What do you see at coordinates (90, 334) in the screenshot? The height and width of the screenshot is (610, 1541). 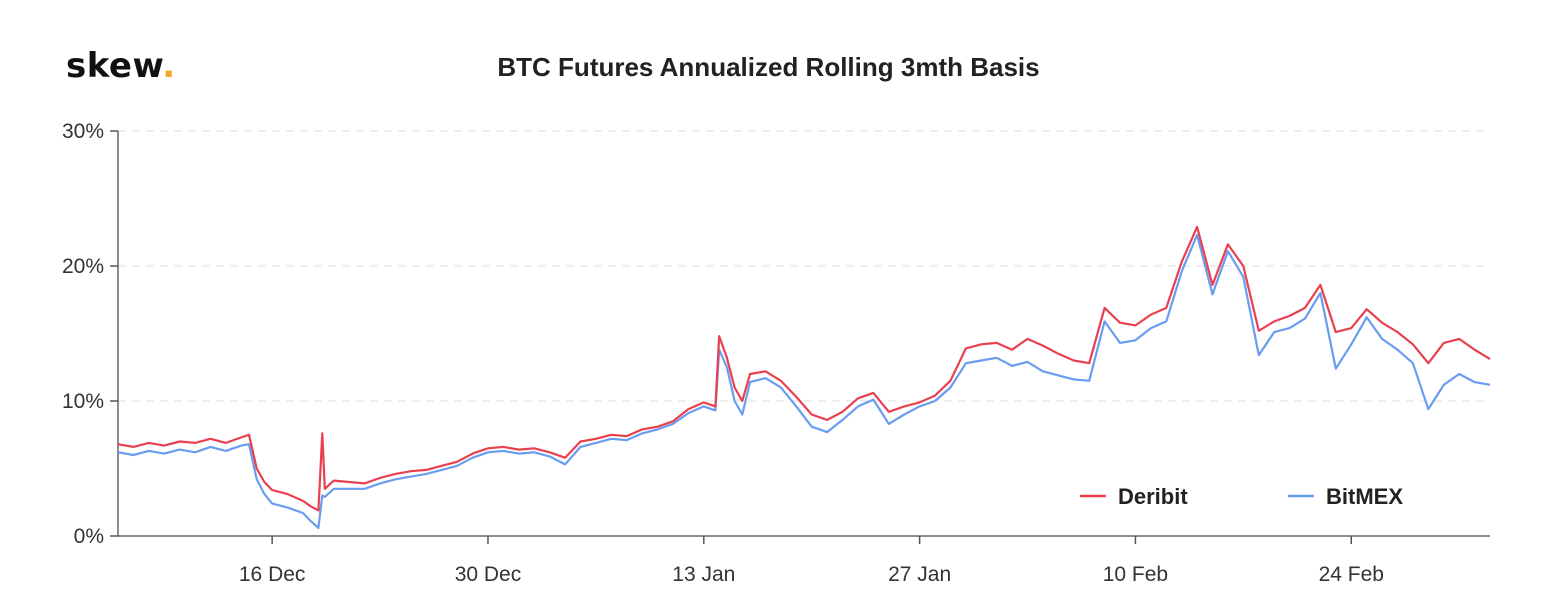 I see `y-axis-ticks: 0% 10% 20% 30%` at bounding box center [90, 334].